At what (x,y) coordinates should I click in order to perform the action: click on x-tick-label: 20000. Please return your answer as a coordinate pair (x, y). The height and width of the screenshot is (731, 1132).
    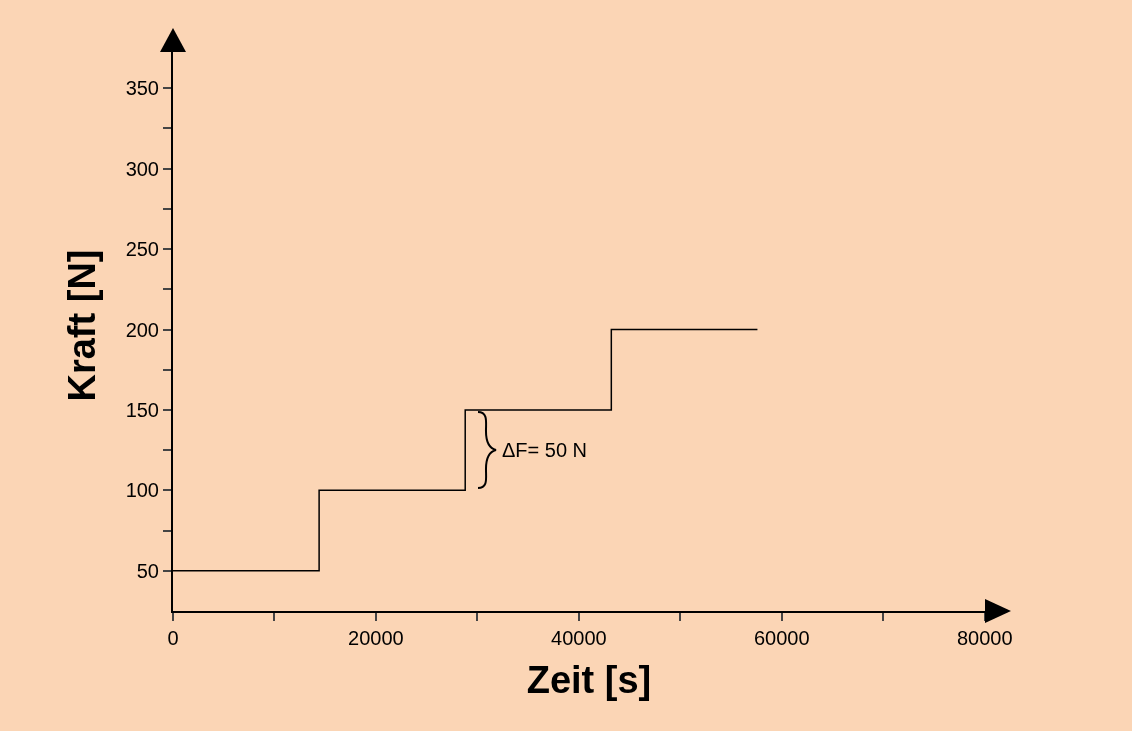
    Looking at the image, I should click on (376, 638).